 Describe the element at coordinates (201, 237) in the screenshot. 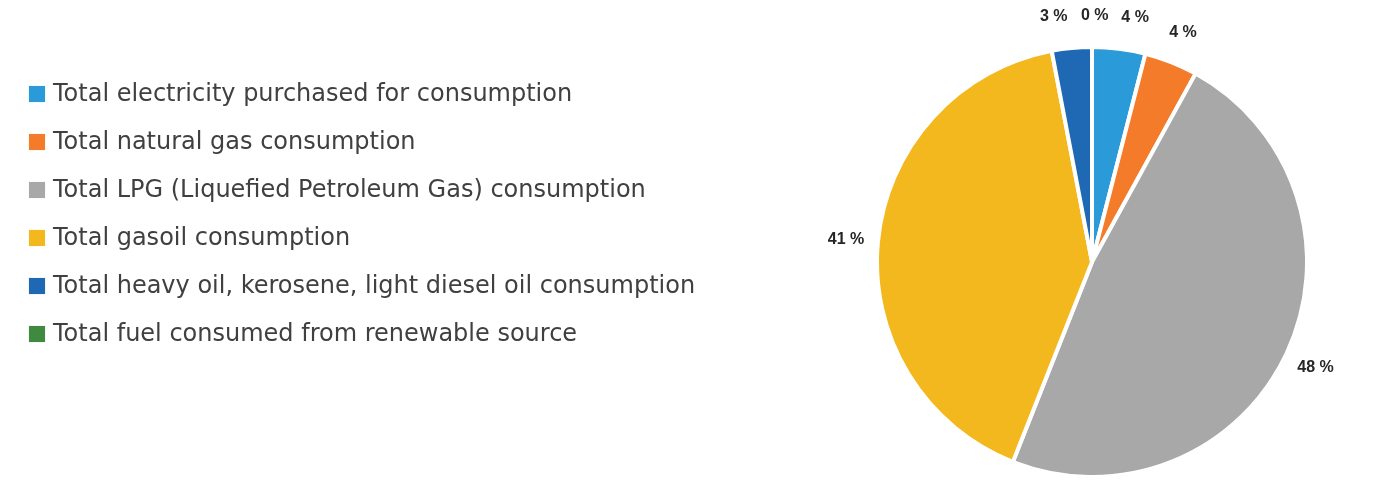

I see `legend-label: Total gasoil consumption` at that location.